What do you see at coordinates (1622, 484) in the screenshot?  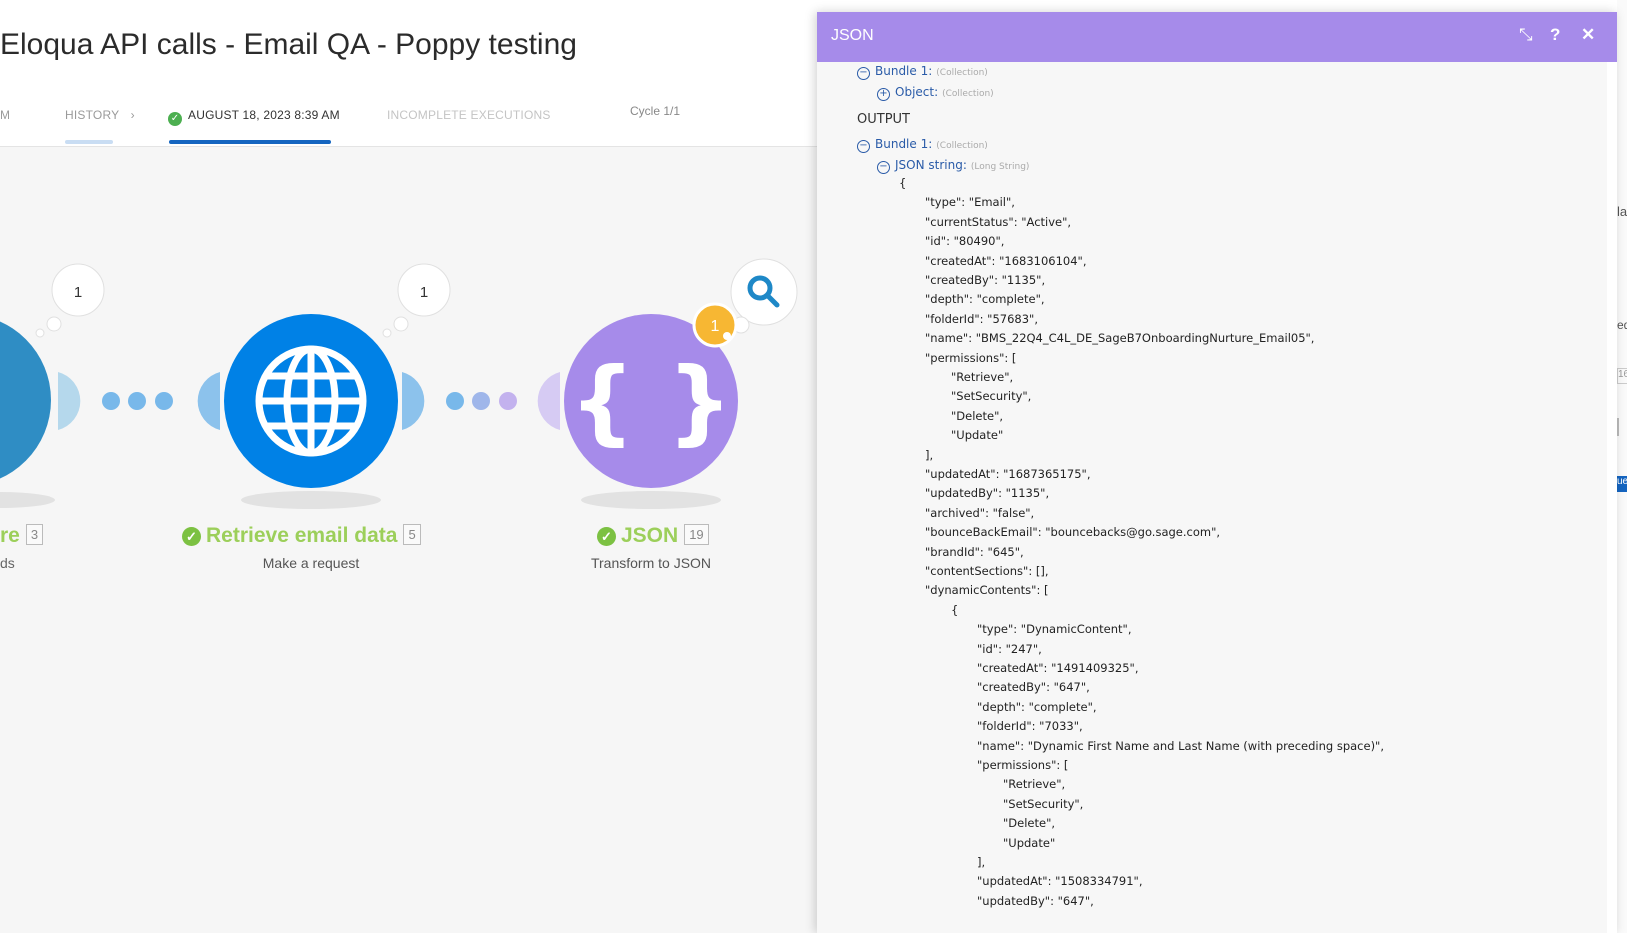 I see `edge-text: ue` at bounding box center [1622, 484].